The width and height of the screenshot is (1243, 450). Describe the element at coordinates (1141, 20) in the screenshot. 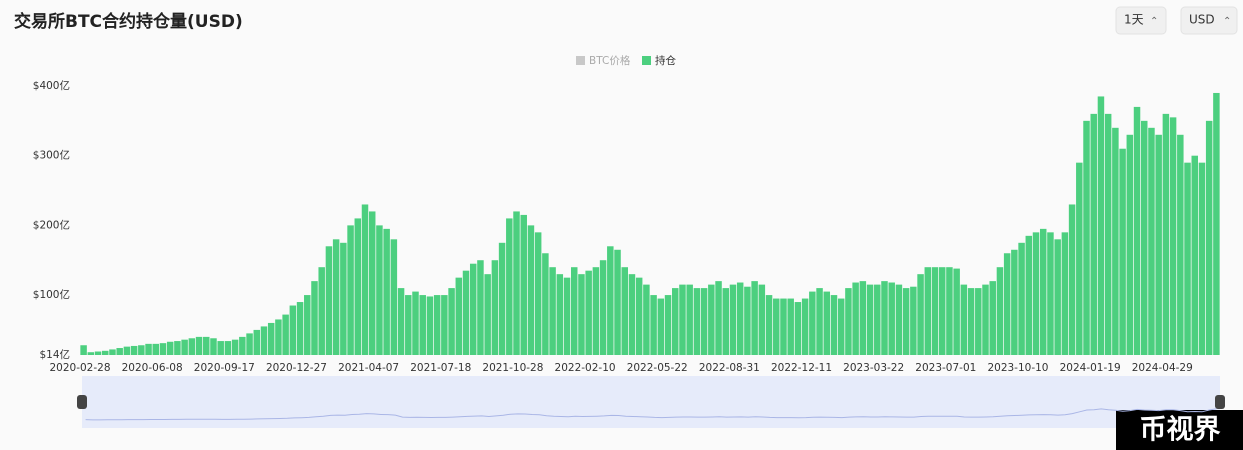

I see `interval-select` at that location.